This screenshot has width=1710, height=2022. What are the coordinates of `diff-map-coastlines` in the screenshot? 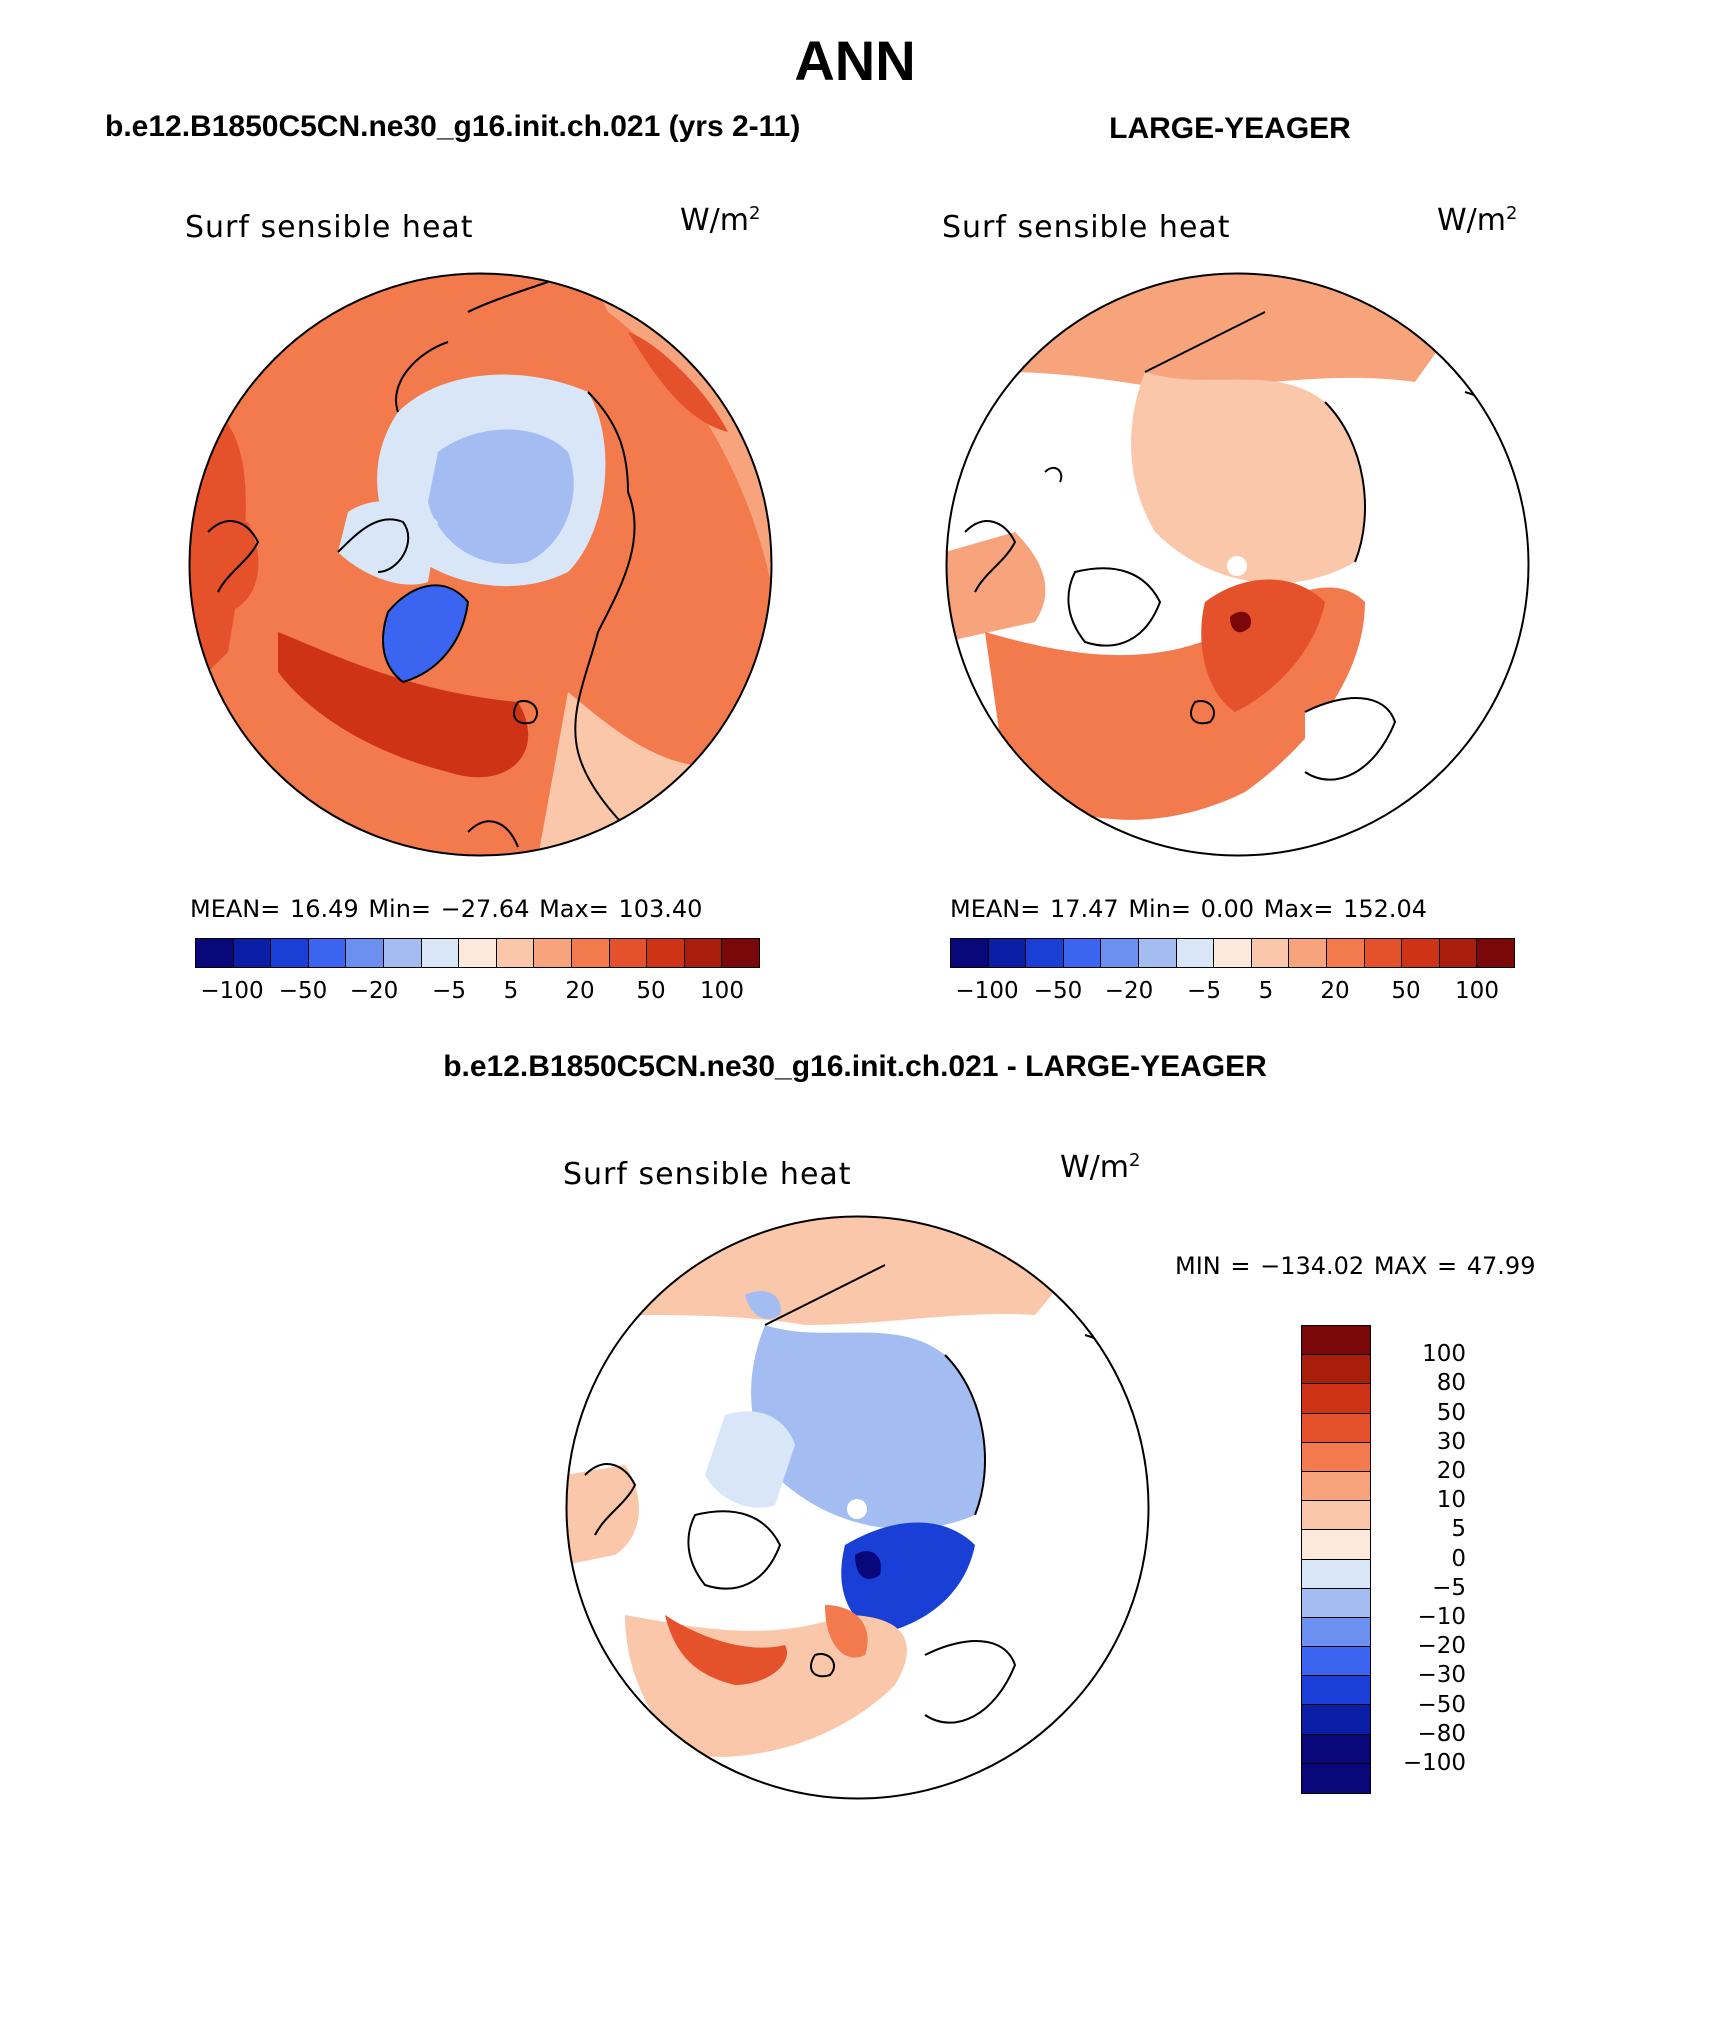 It's located at (855, 1494).